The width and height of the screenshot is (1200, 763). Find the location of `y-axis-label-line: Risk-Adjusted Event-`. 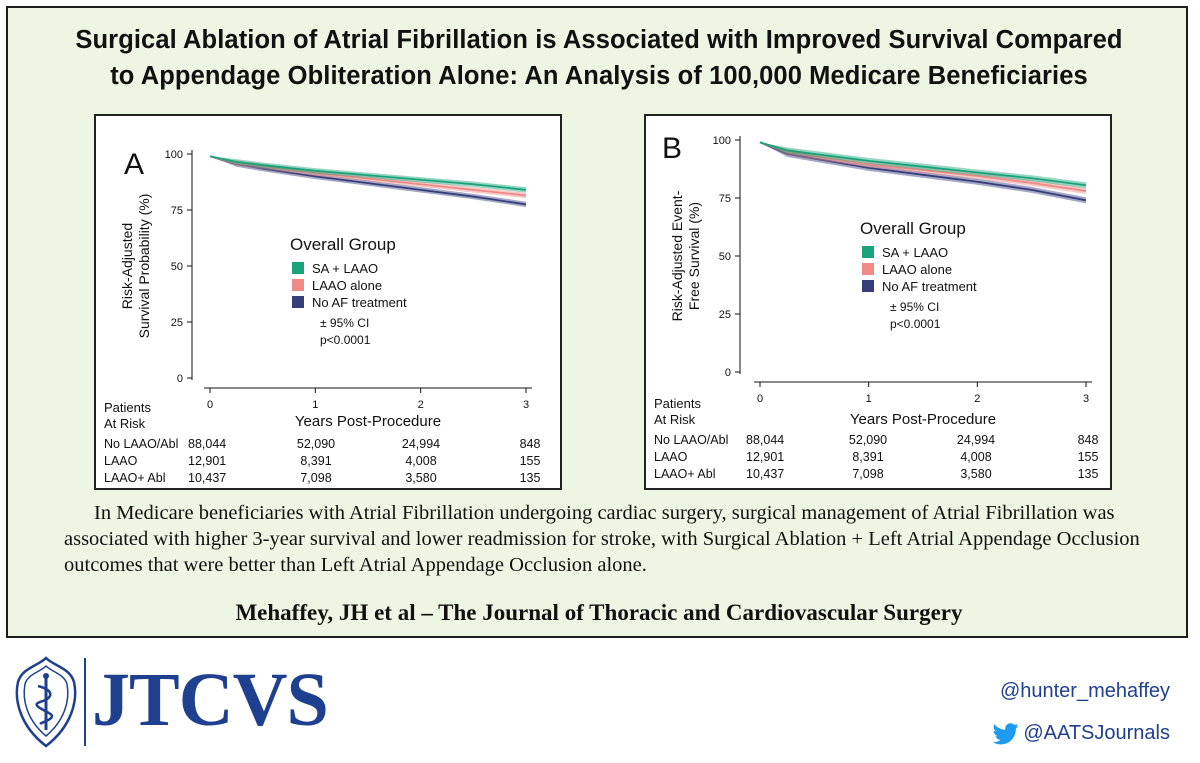

y-axis-label-line: Risk-Adjusted Event- is located at coordinates (677, 255).